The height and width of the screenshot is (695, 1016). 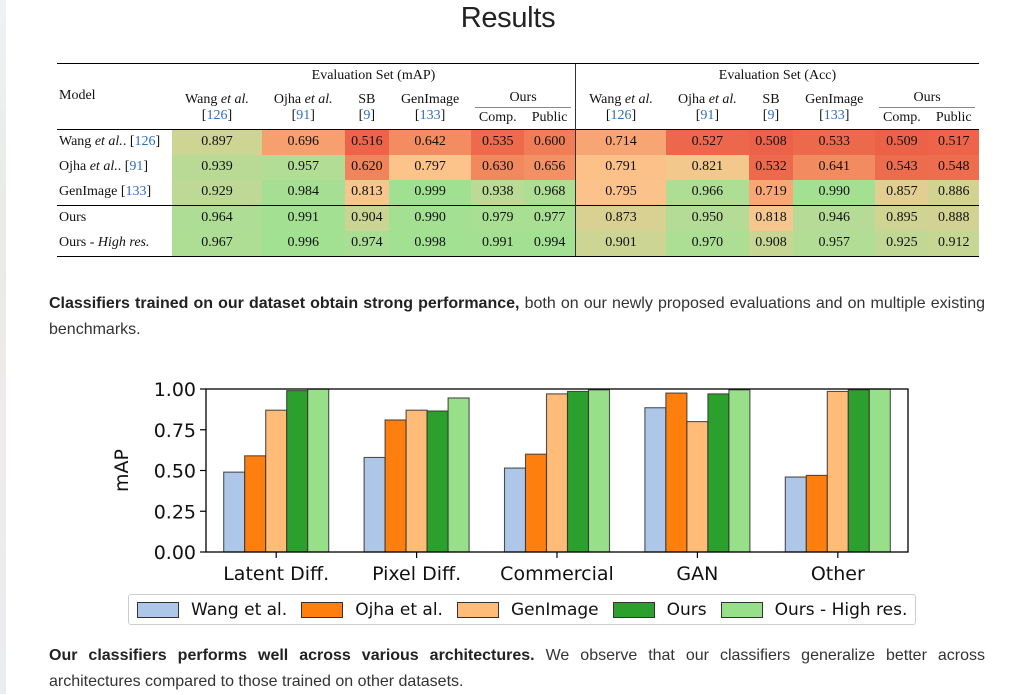 I want to click on table-cell: 0.901, so click(x=620, y=243).